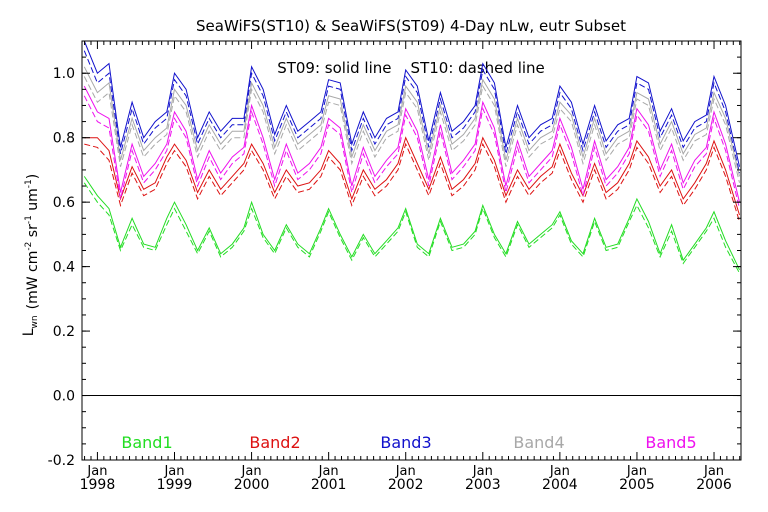  I want to click on y-label-exponent: -2, so click(29, 246).